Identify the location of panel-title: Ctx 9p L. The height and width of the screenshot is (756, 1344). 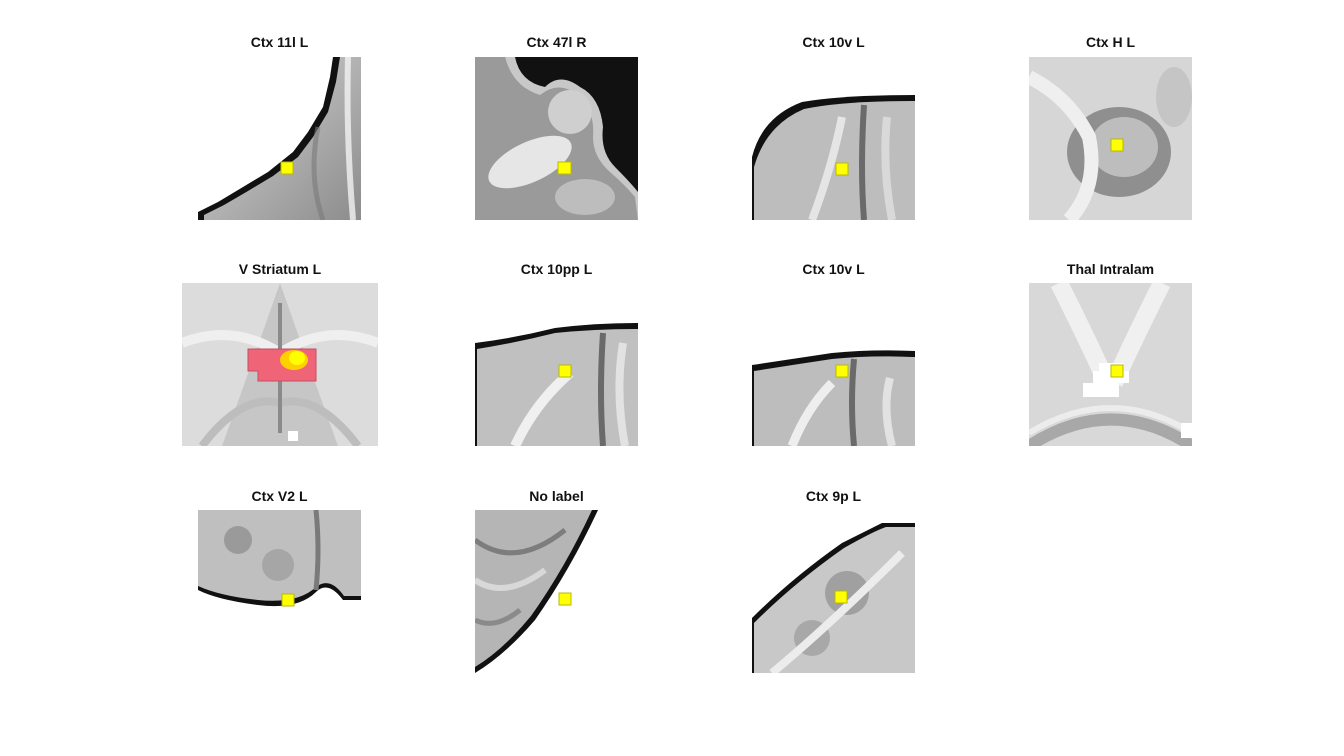
(833, 496).